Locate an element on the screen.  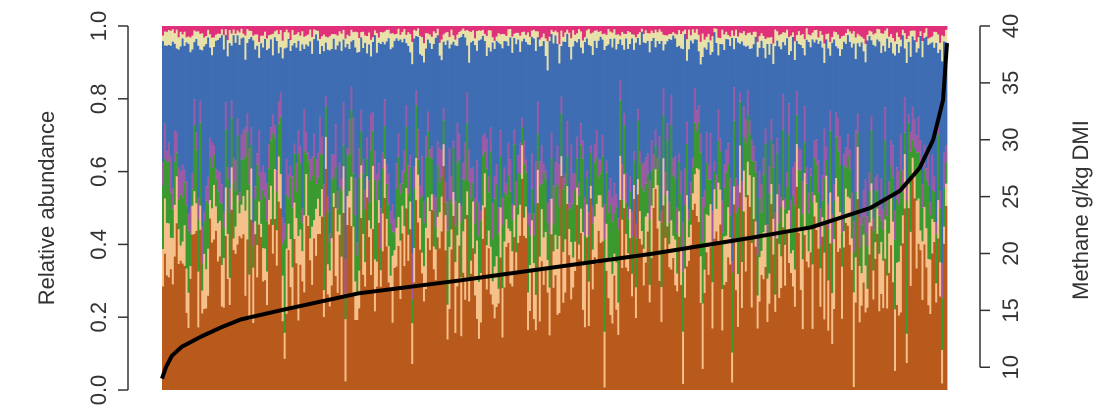
y-axis-label: Relative abundance is located at coordinates (46, 208).